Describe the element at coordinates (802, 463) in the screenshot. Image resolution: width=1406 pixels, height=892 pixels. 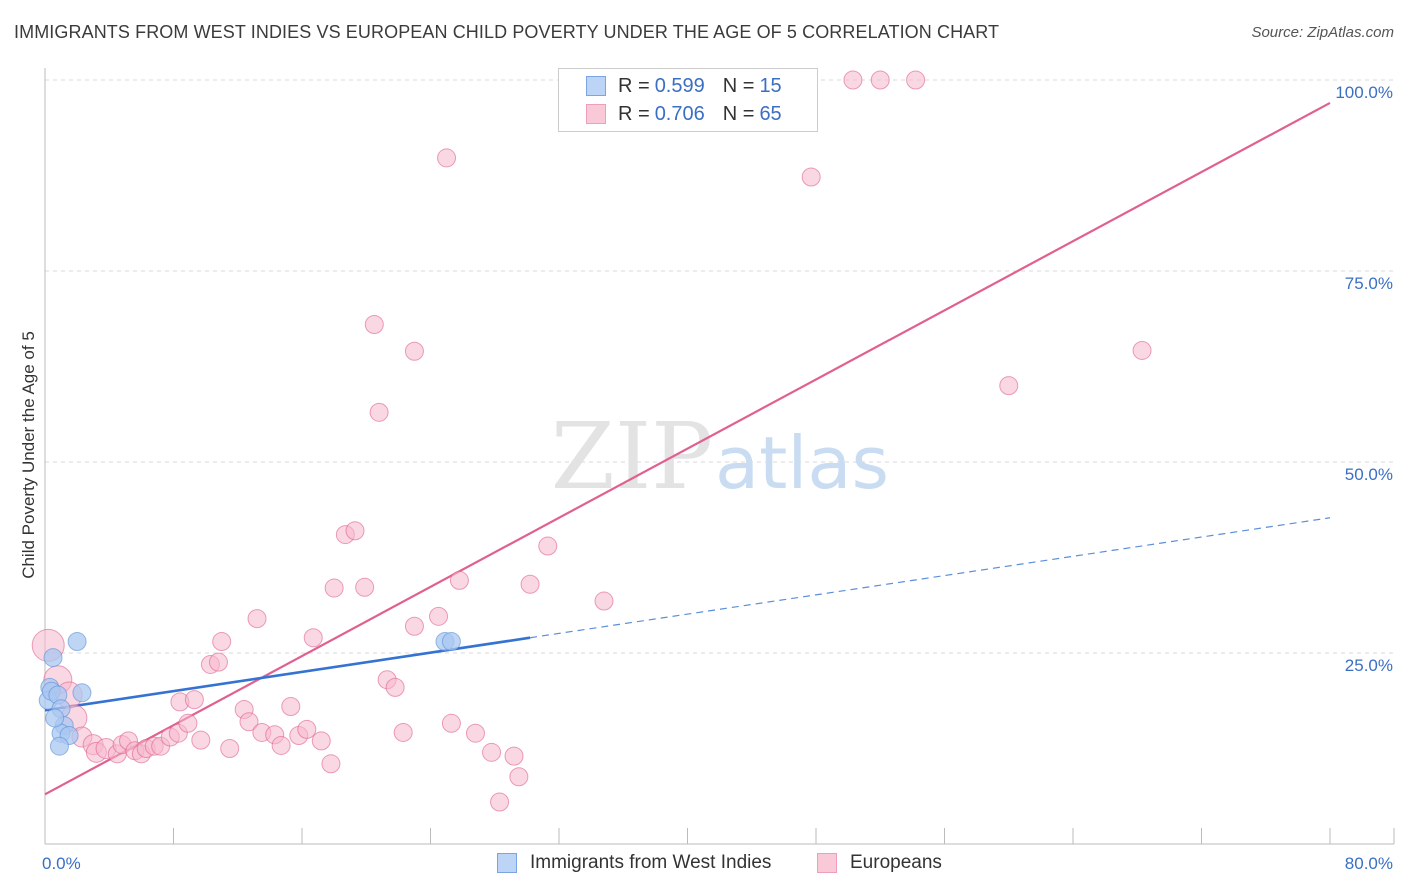
I see `watermark-atlas: atlas` at that location.